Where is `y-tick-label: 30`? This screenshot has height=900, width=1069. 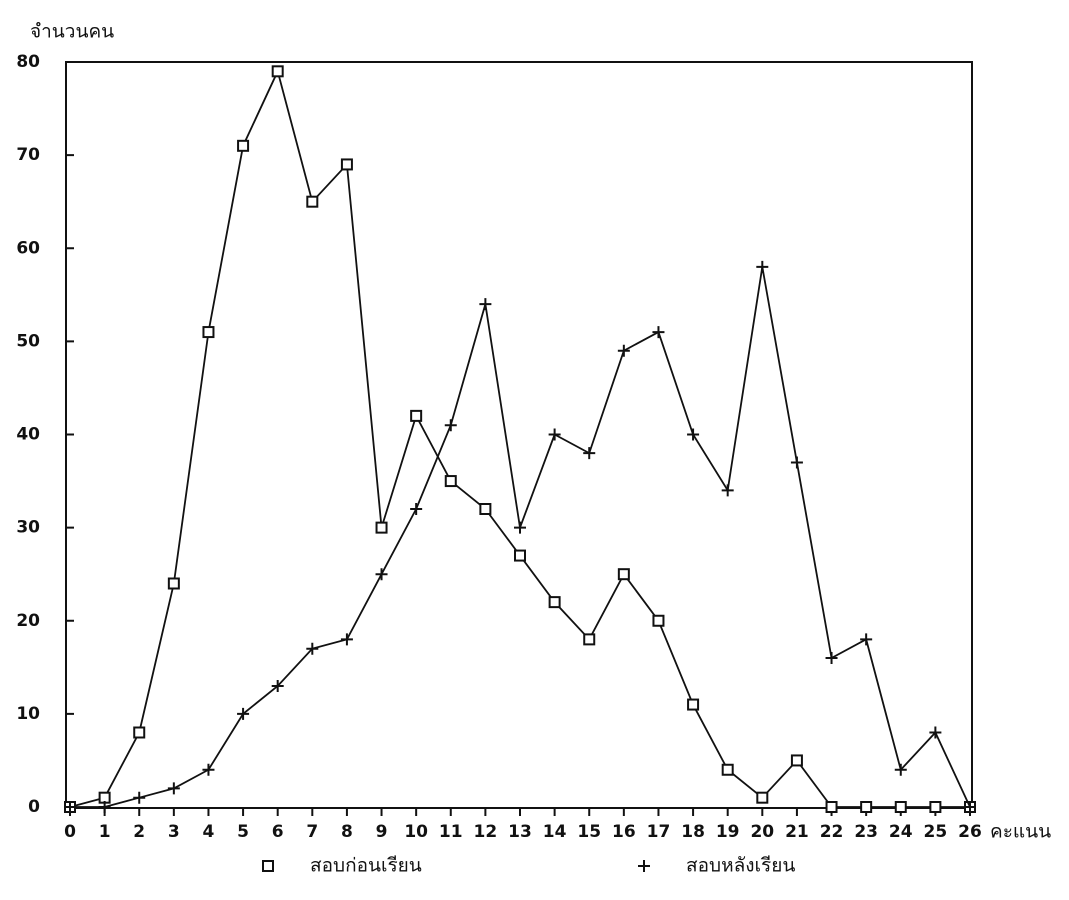 y-tick-label: 30 is located at coordinates (28, 528).